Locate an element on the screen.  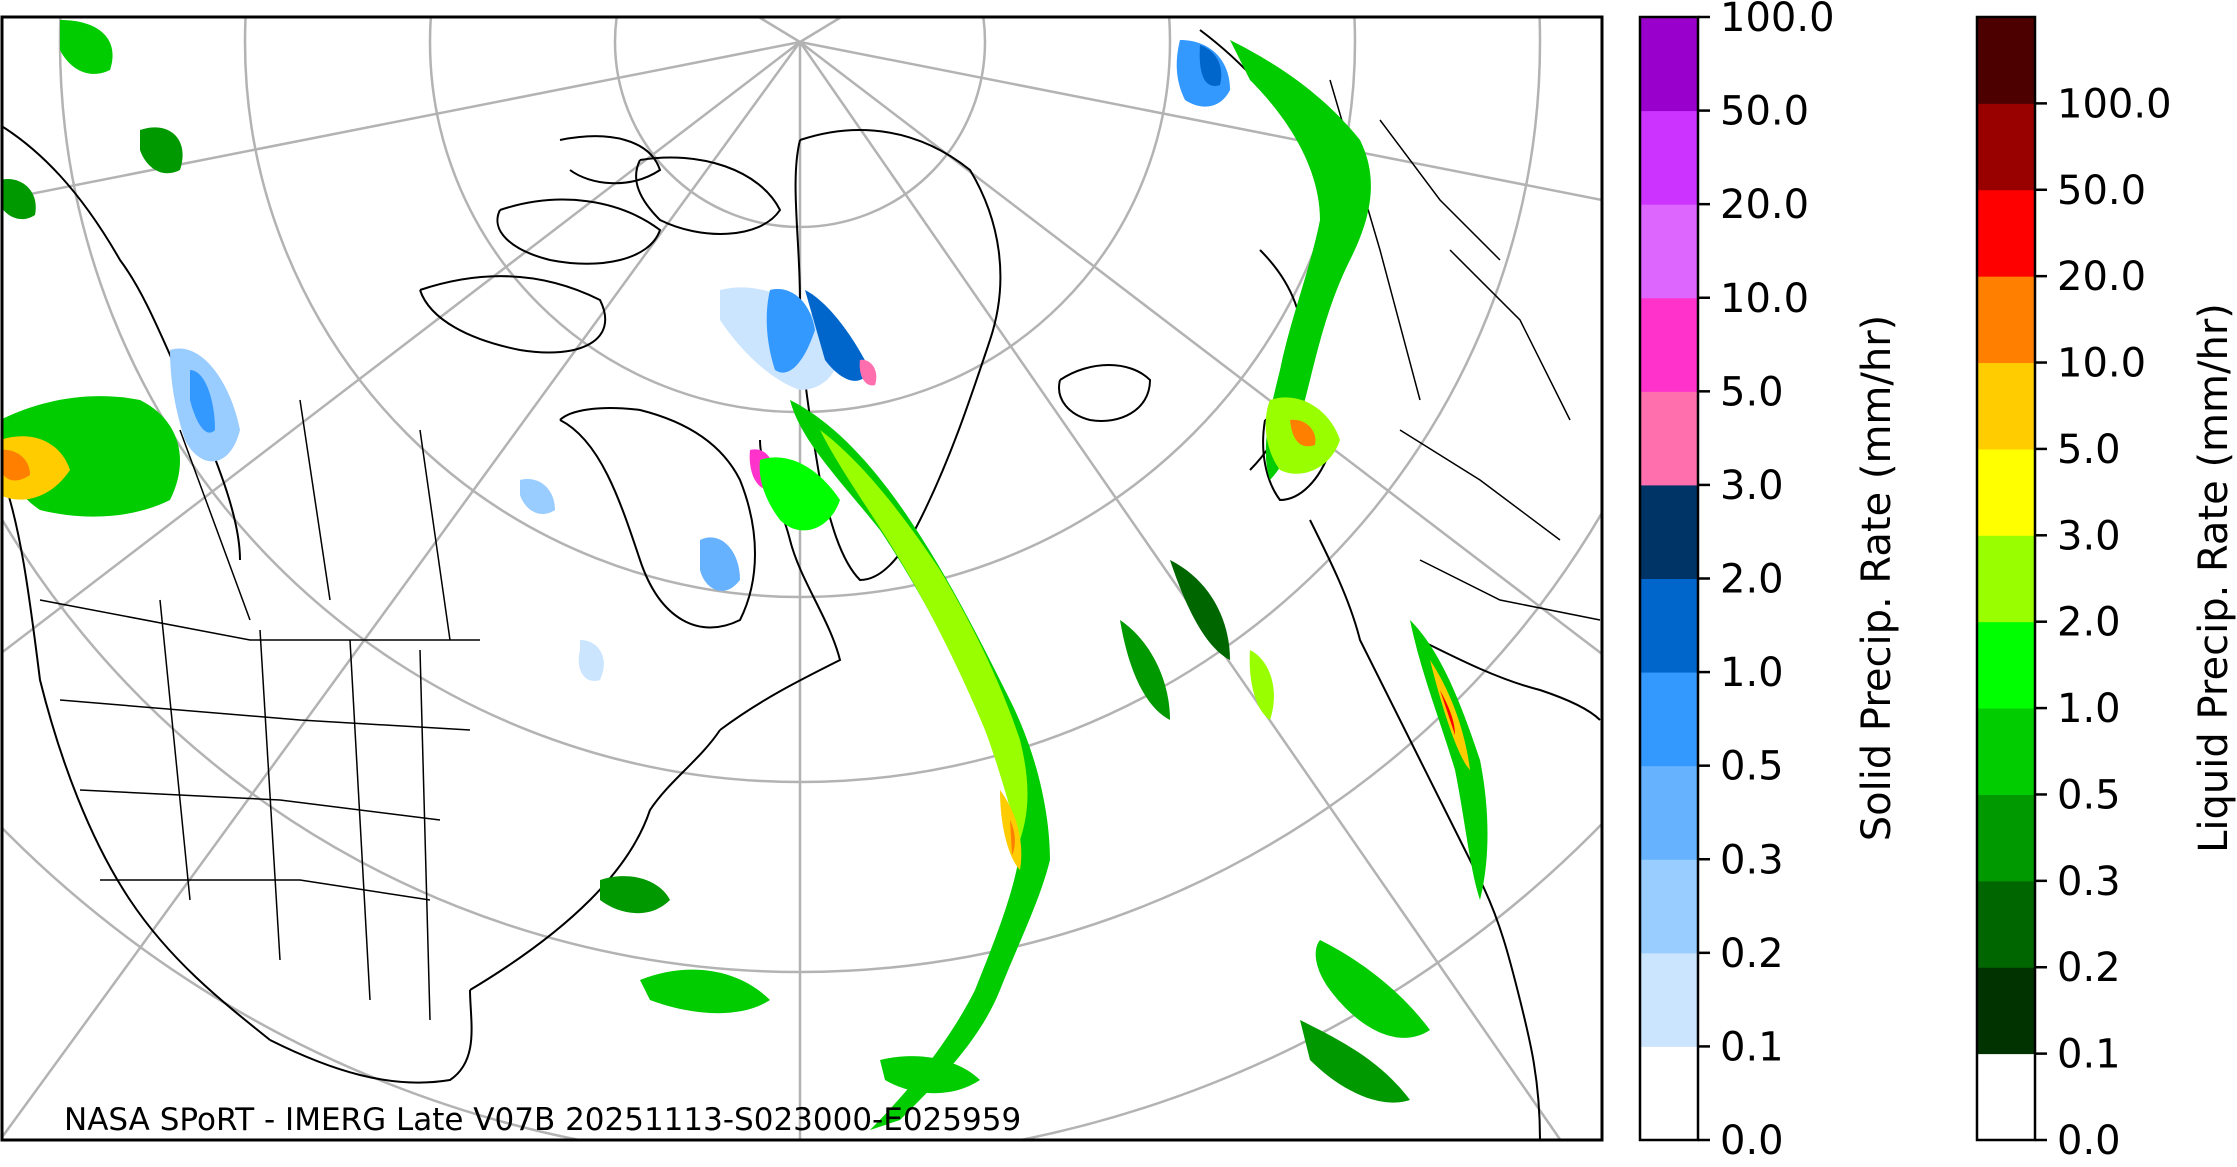
liquid-colorbar-tick-label: 20.0 is located at coordinates (2101, 277).